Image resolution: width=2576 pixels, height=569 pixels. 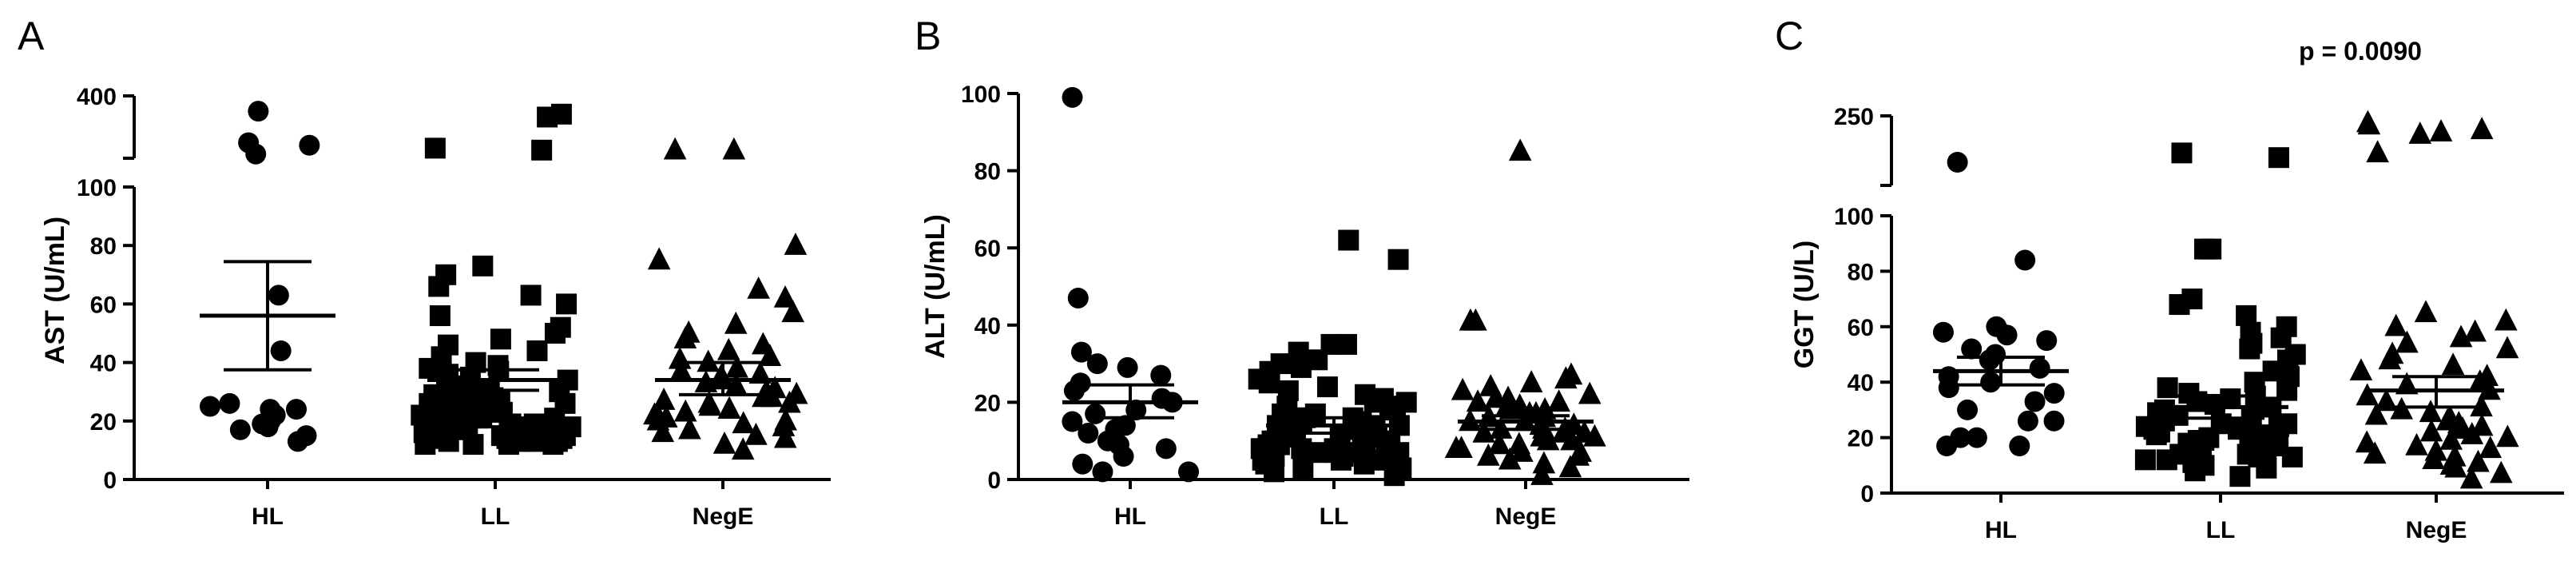 I want to click on series-nege, so click(x=2434, y=299).